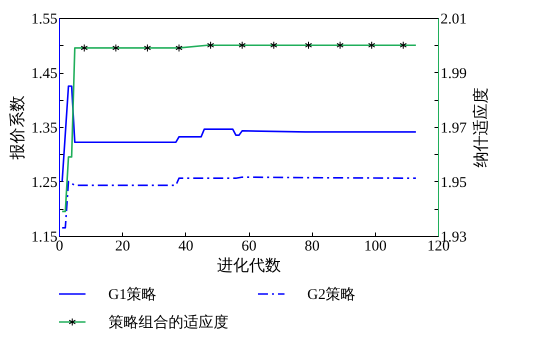  Describe the element at coordinates (331, 294) in the screenshot. I see `legend-label: G2策略` at that location.